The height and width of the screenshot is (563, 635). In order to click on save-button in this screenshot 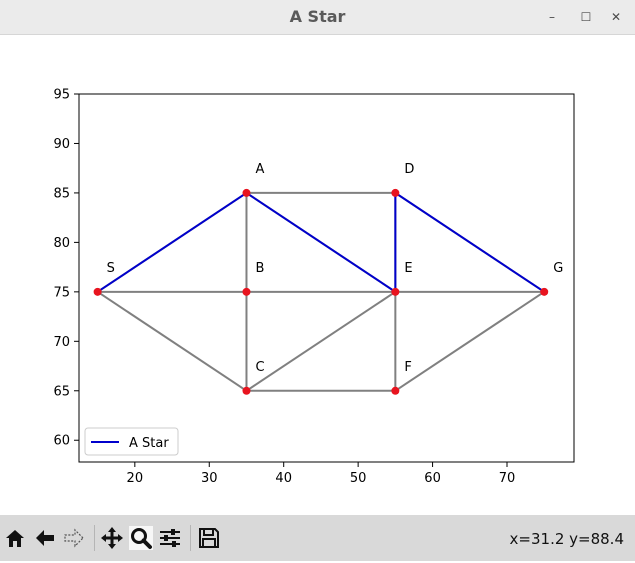, I will do `click(209, 538)`.